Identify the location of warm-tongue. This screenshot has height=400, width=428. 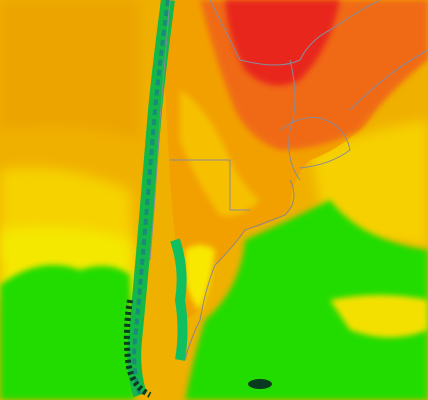
(379, 316).